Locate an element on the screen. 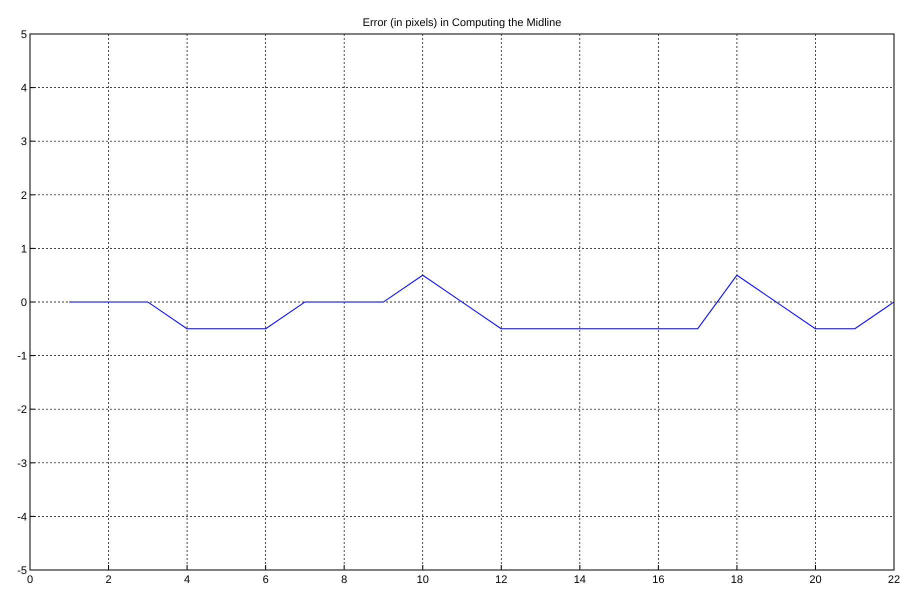 This screenshot has width=918, height=600. y-tick-label: -1 is located at coordinates (22, 356).